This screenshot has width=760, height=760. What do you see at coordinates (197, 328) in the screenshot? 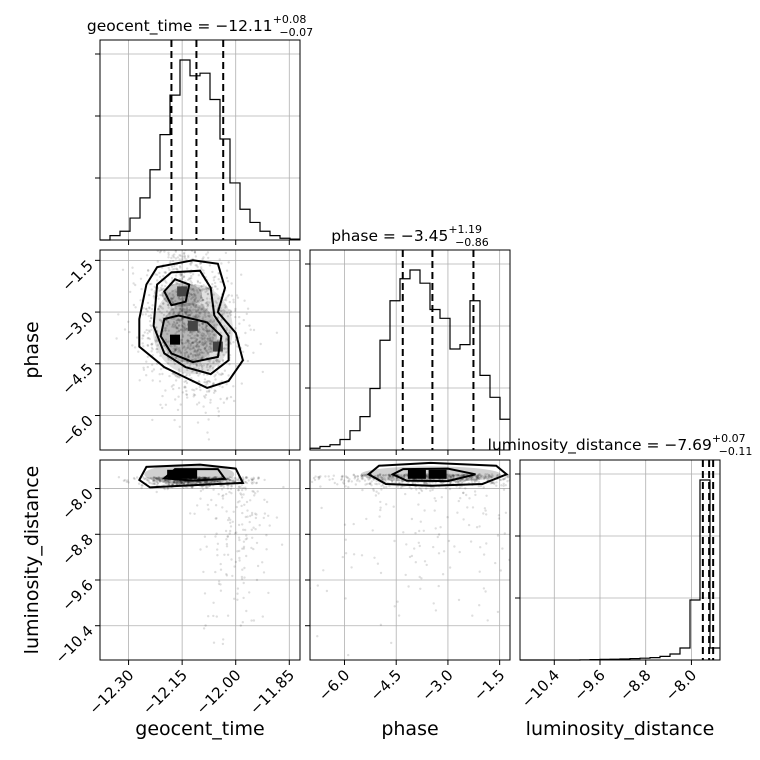
I see `phase-geocent-plot-area` at bounding box center [197, 328].